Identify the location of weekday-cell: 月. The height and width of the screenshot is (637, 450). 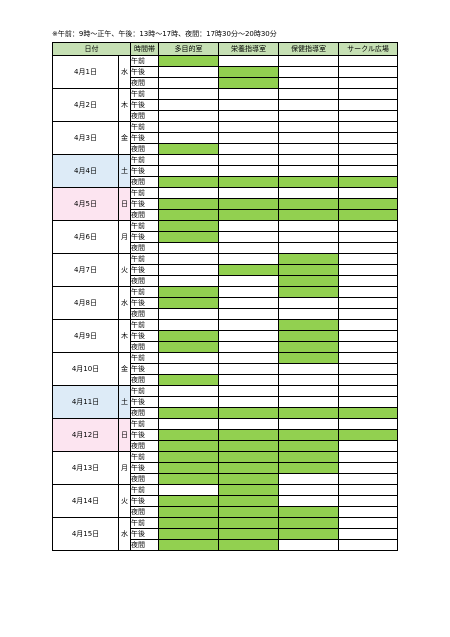
(124, 237).